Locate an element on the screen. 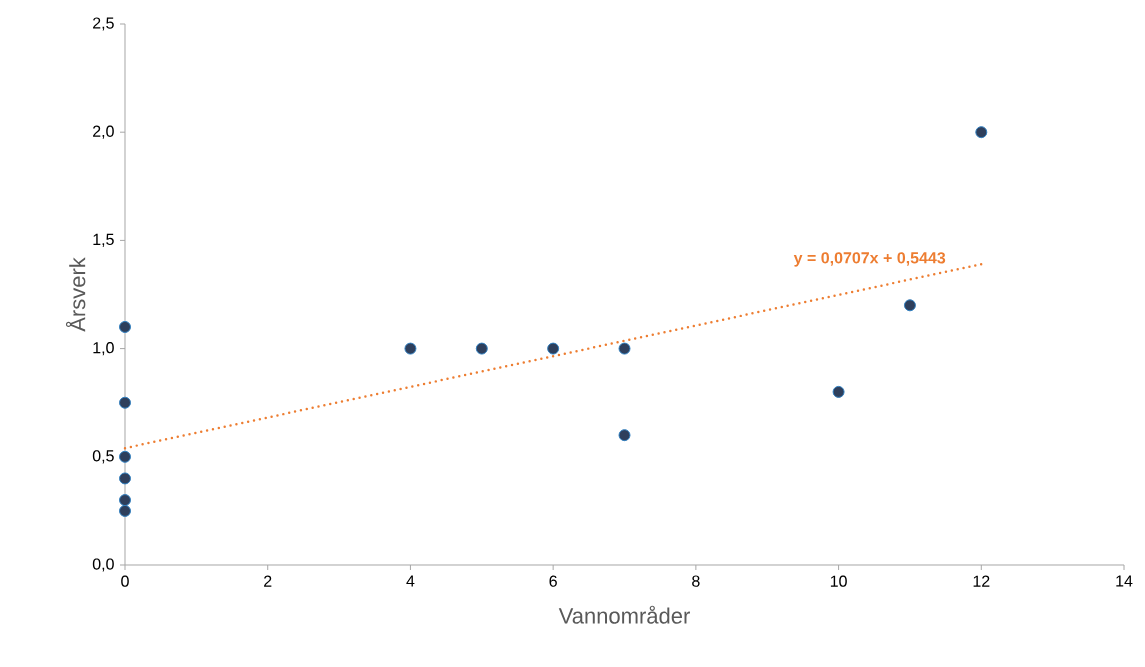  y-tick-label: 0,5 is located at coordinates (103, 457).